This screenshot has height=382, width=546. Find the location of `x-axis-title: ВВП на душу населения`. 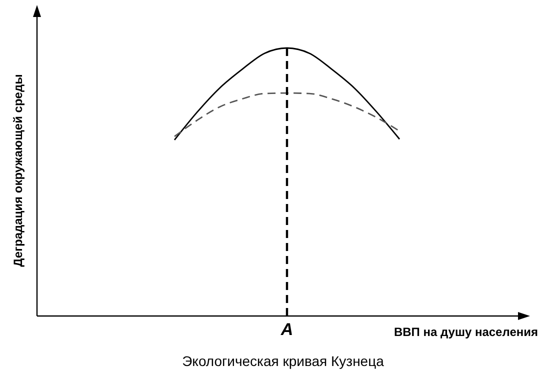

x-axis-title: ВВП на душу населения is located at coordinates (466, 332).